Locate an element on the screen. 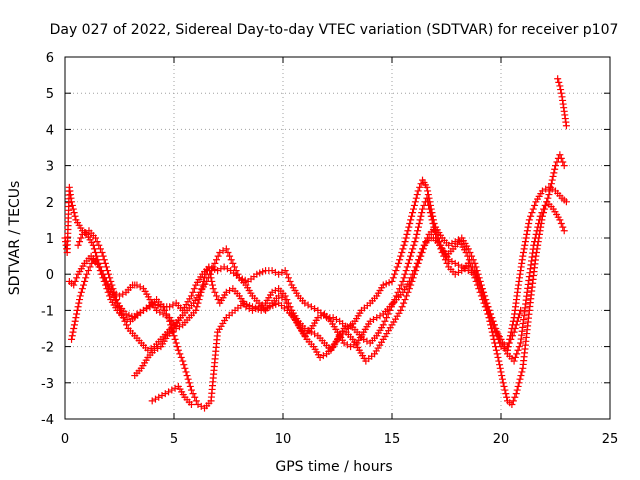 This screenshot has height=480, width=640. x-tick-label: 5 is located at coordinates (174, 439).